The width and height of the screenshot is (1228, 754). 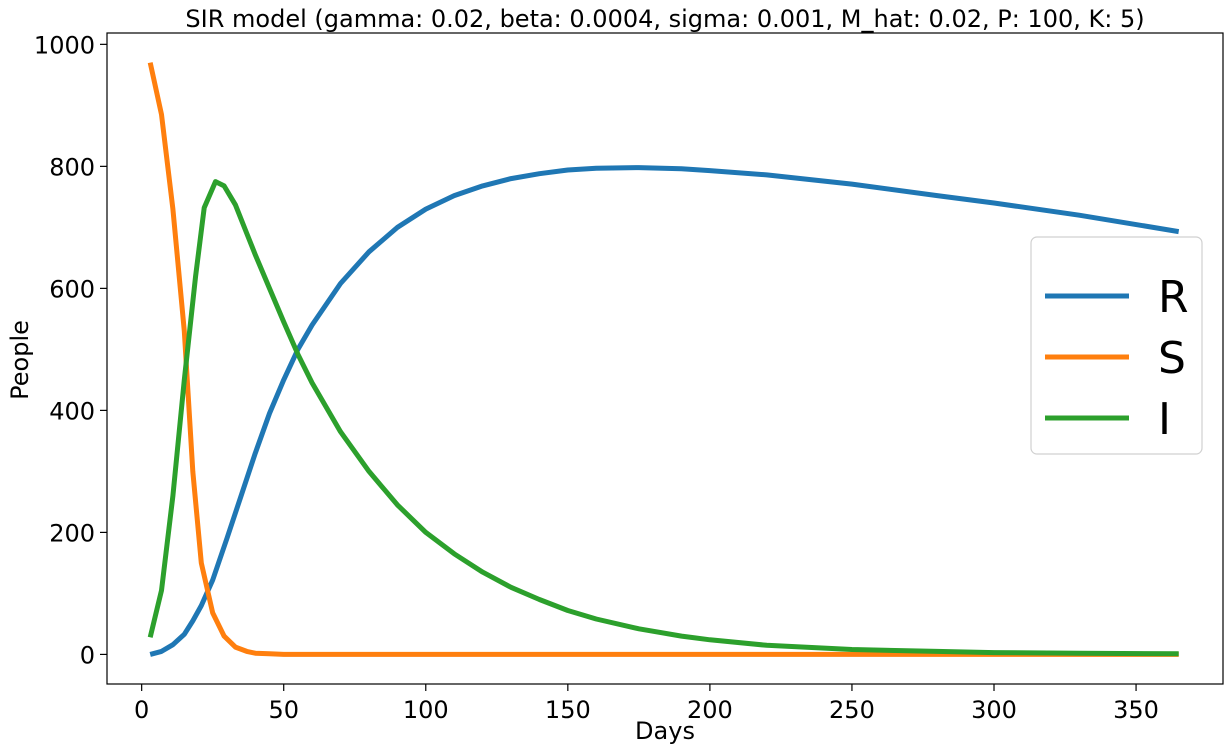 What do you see at coordinates (1164, 419) in the screenshot?
I see `legend-label-i: I` at bounding box center [1164, 419].